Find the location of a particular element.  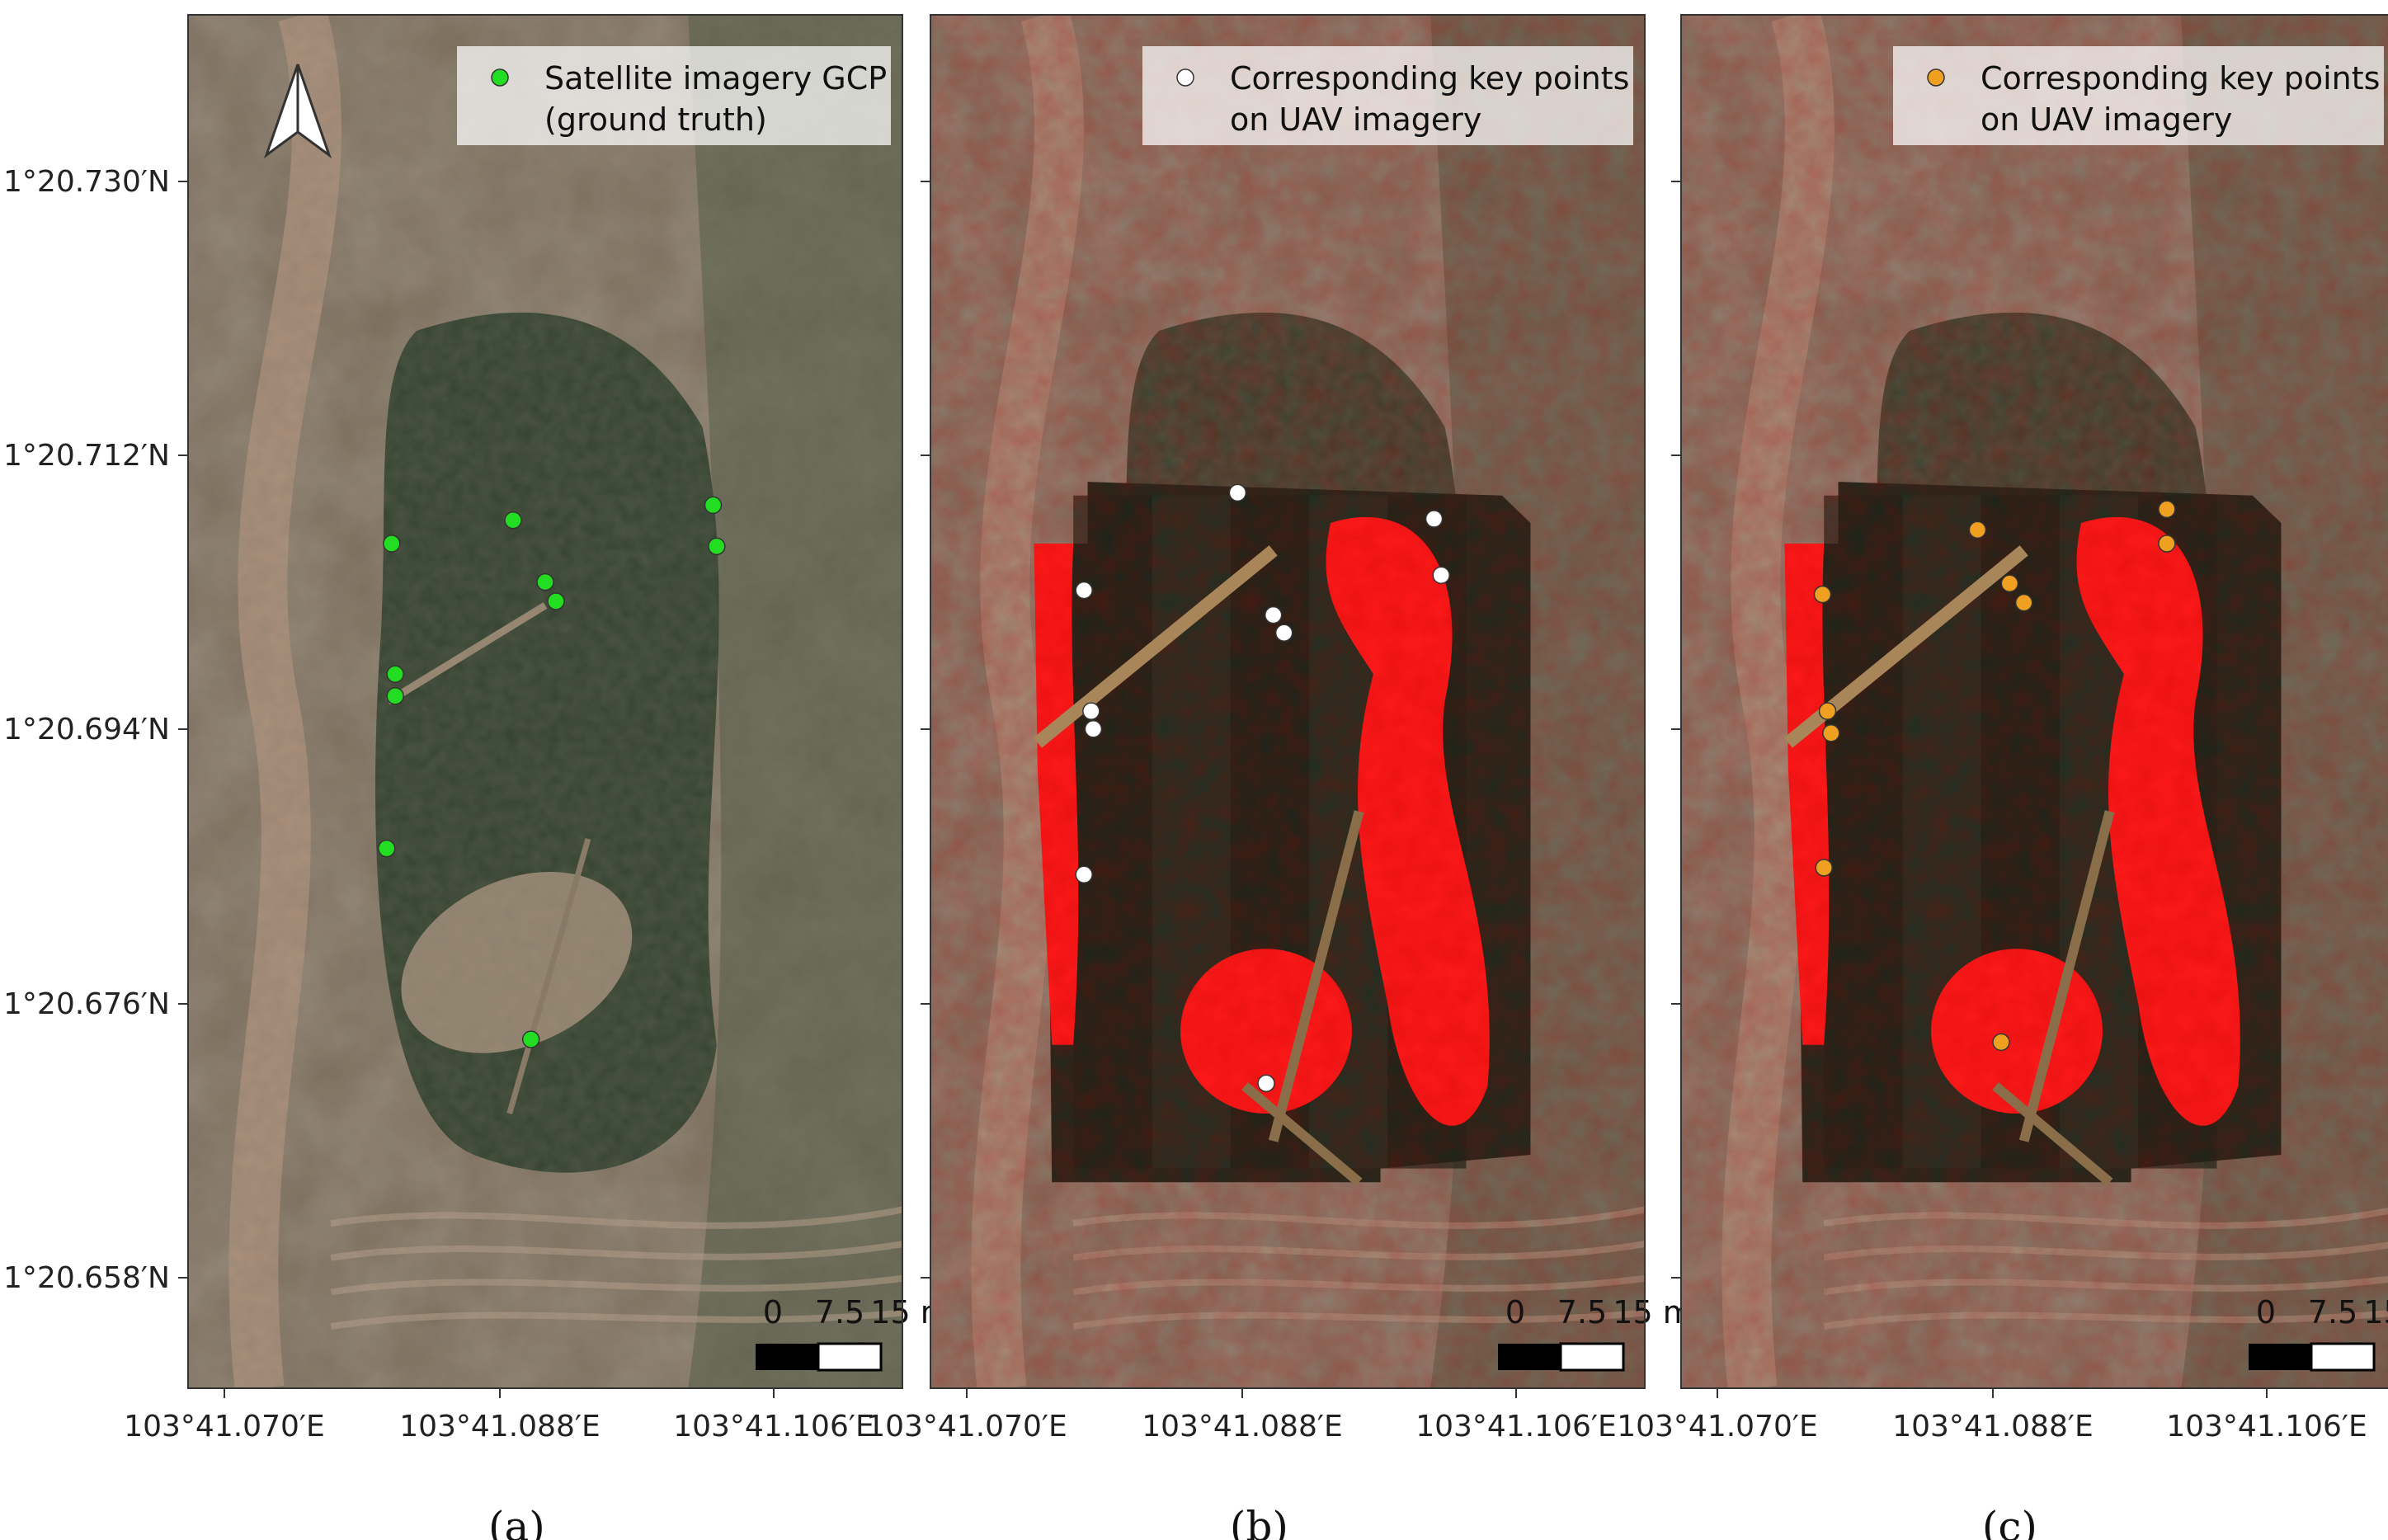

lat-label: 1°20.712′N is located at coordinates (86, 456).